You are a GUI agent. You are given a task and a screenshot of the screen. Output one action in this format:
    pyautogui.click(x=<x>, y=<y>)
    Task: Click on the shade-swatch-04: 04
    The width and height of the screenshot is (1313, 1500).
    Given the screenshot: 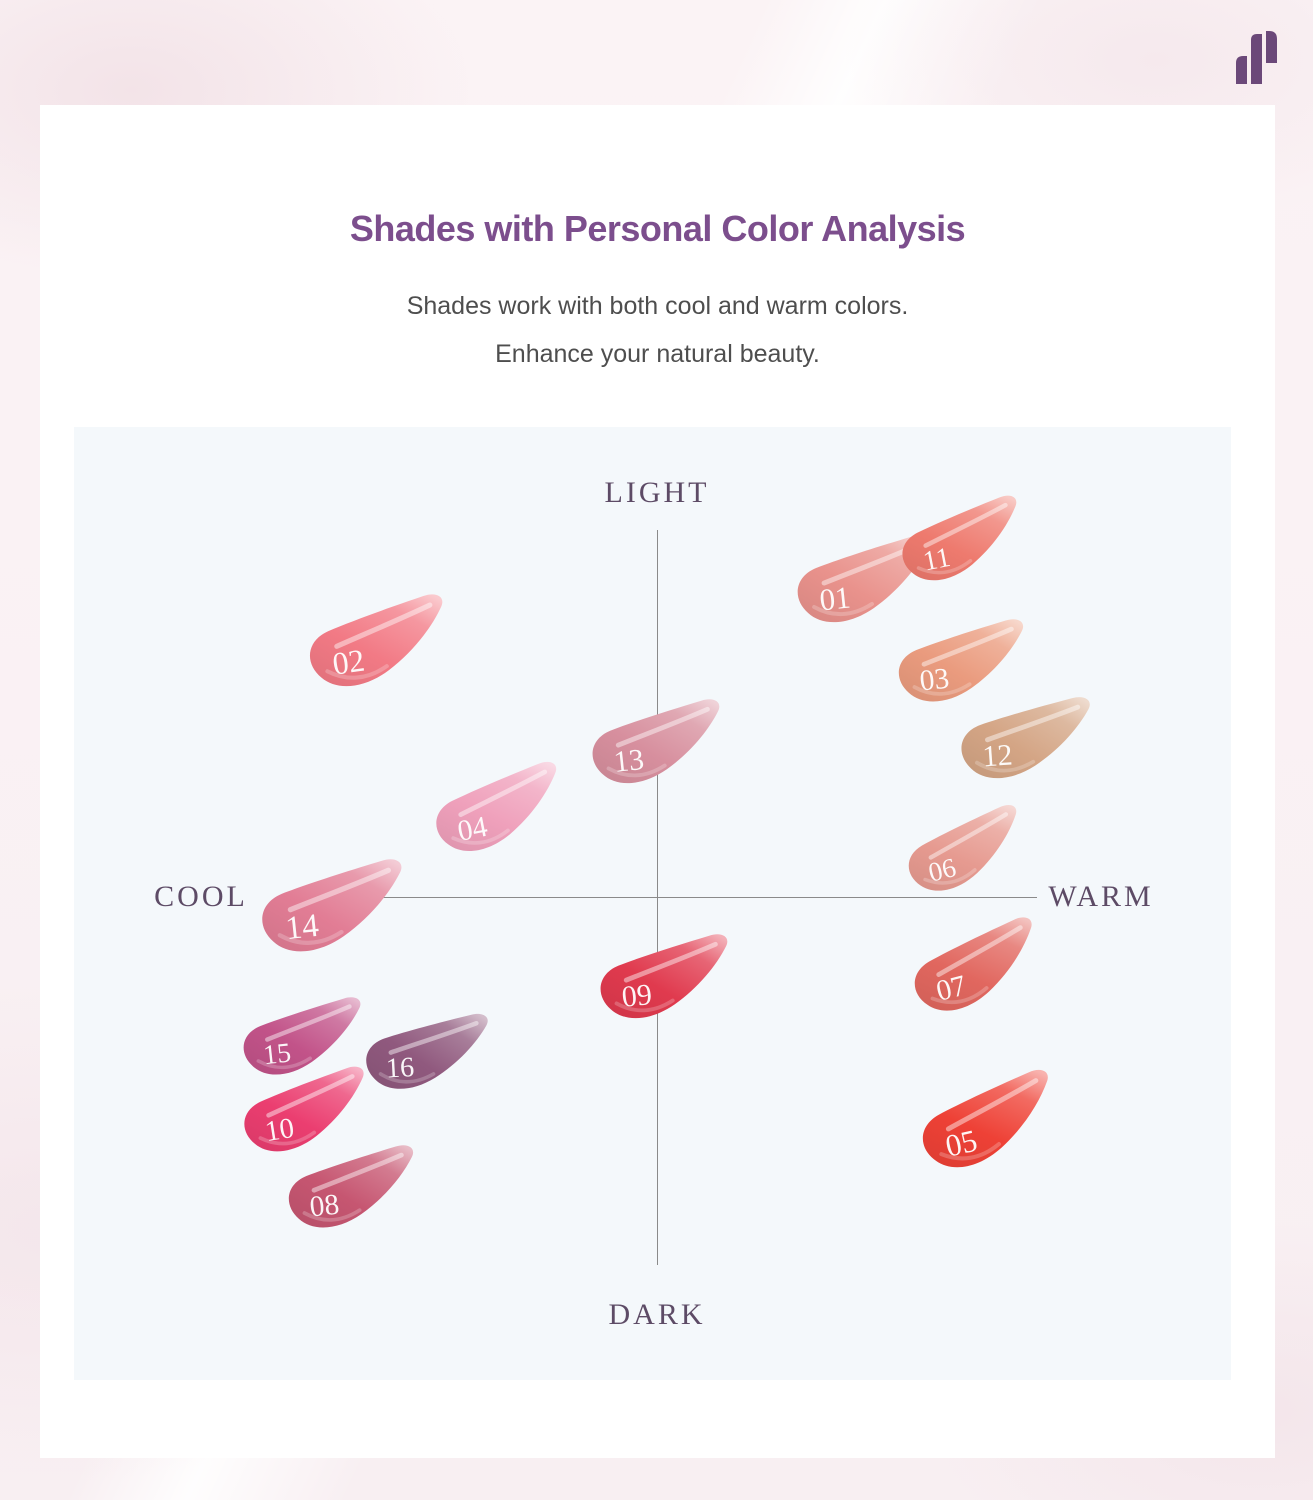 What is the action you would take?
    pyautogui.click(x=498, y=816)
    